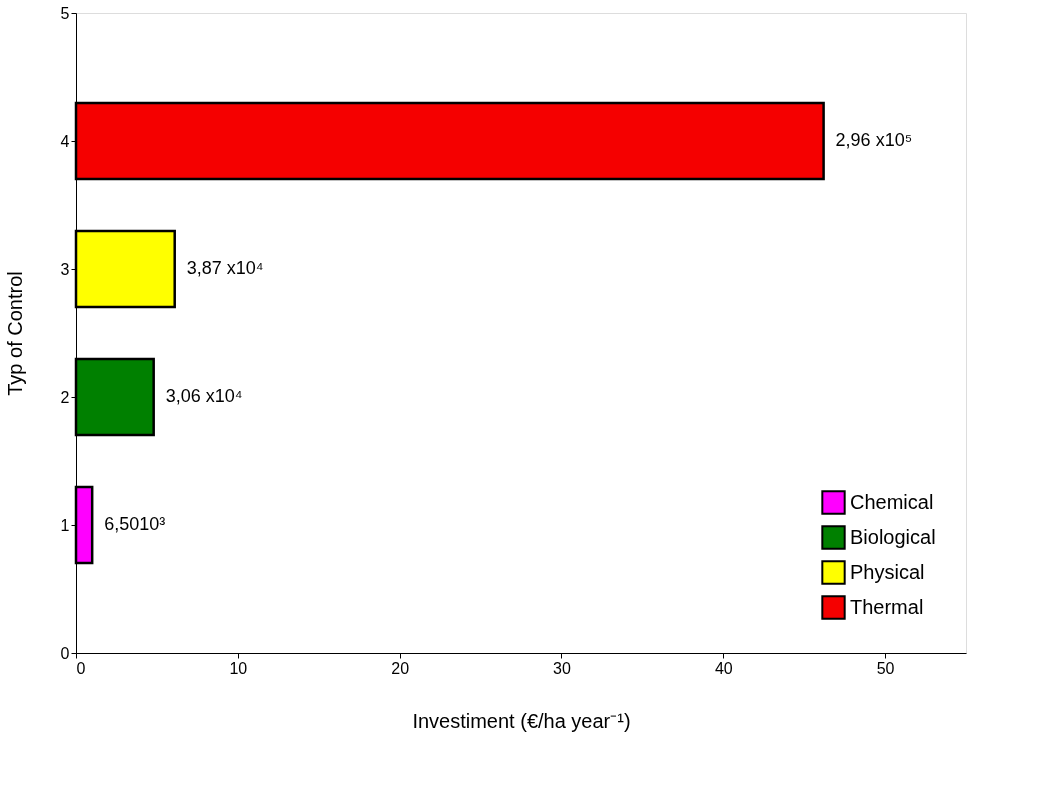  What do you see at coordinates (892, 501) in the screenshot?
I see `legend-label: Chemical` at bounding box center [892, 501].